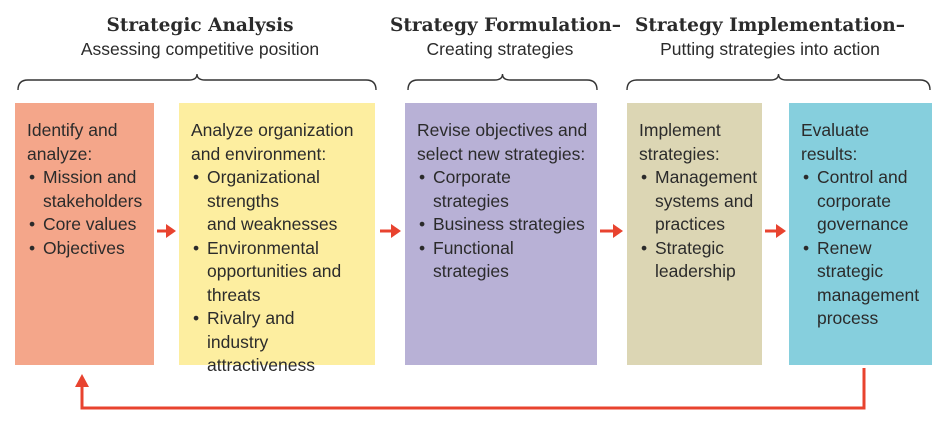  Describe the element at coordinates (200, 25) in the screenshot. I see `phase-title: Strategic Analysis` at that location.